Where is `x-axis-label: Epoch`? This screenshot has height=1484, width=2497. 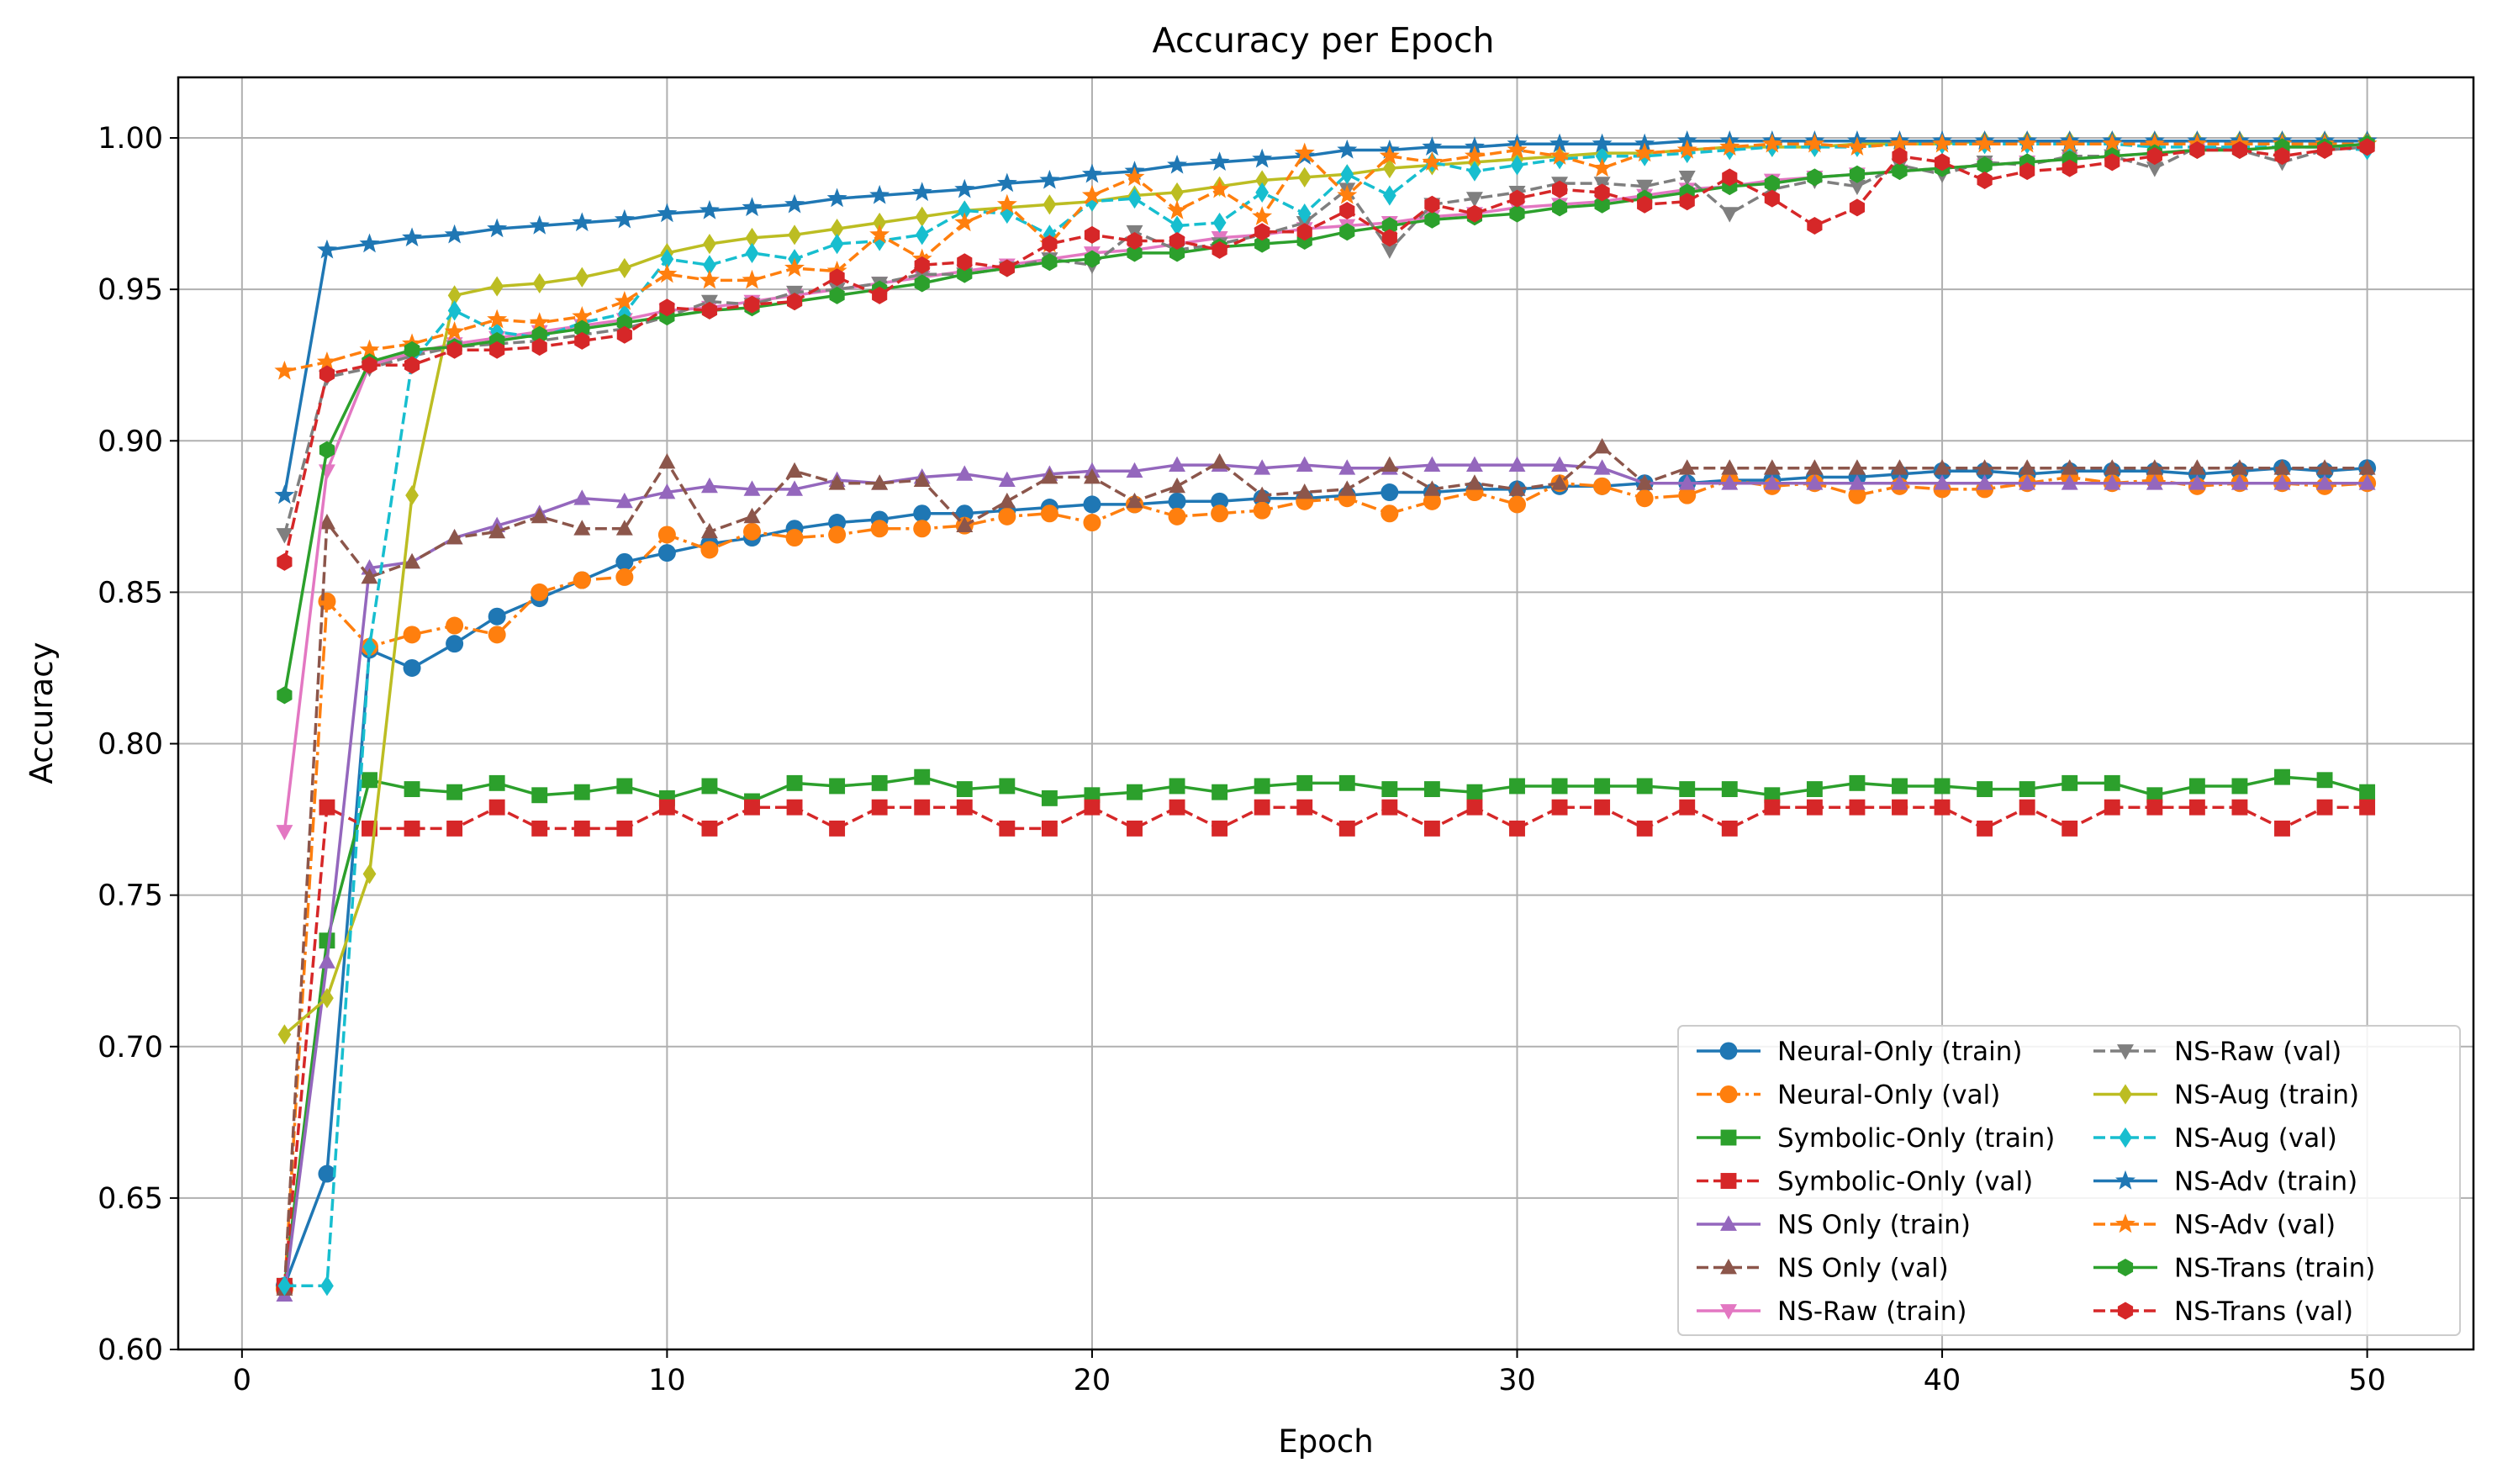
x-axis-label: Epoch is located at coordinates (1325, 1441).